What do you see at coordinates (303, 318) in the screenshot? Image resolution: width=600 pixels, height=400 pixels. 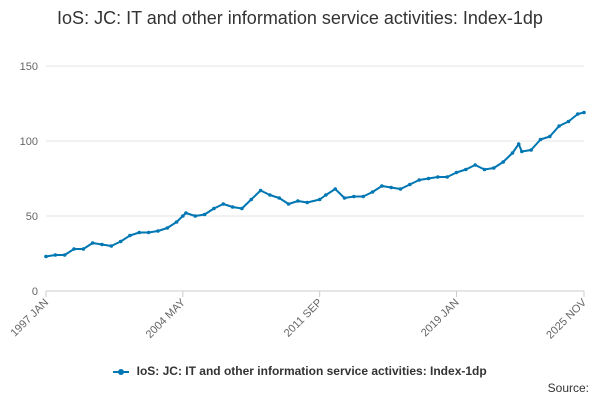 I see `x-tick-label: 2011 SEP` at bounding box center [303, 318].